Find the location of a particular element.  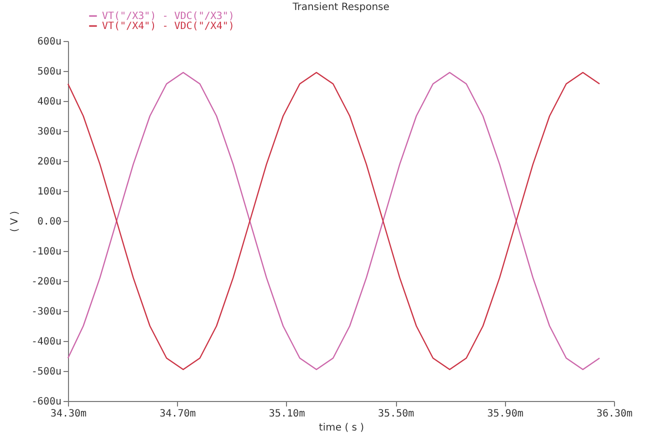

y-tick-label: -200u is located at coordinates (46, 282).